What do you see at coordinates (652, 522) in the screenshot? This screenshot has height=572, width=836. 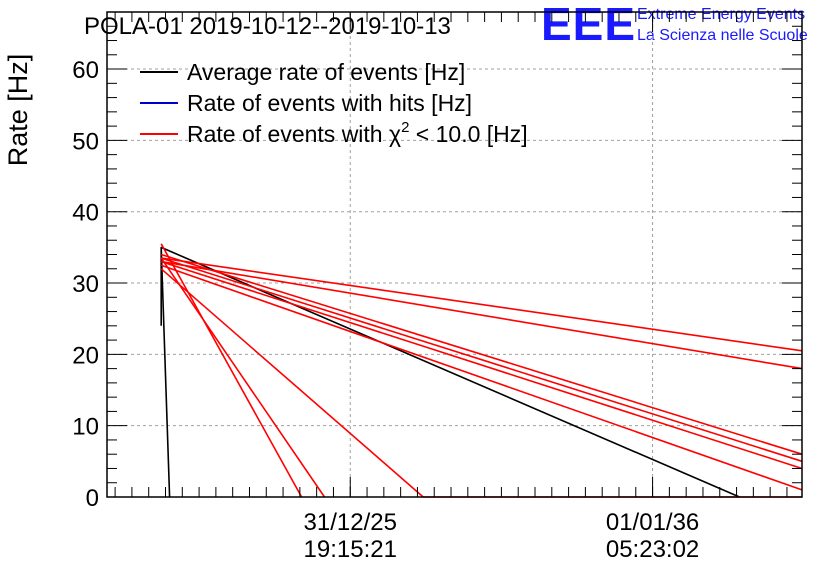 I see `x-tick-label-date: 01/01/36` at bounding box center [652, 522].